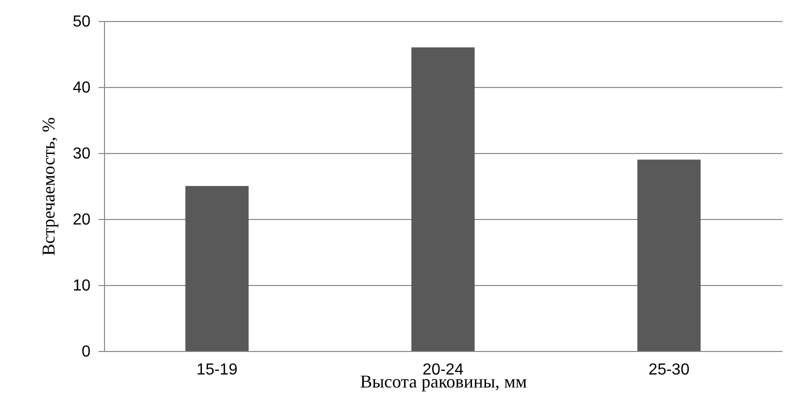 This screenshot has width=808, height=414. What do you see at coordinates (81, 220) in the screenshot?
I see `y-tick-label: 20` at bounding box center [81, 220].